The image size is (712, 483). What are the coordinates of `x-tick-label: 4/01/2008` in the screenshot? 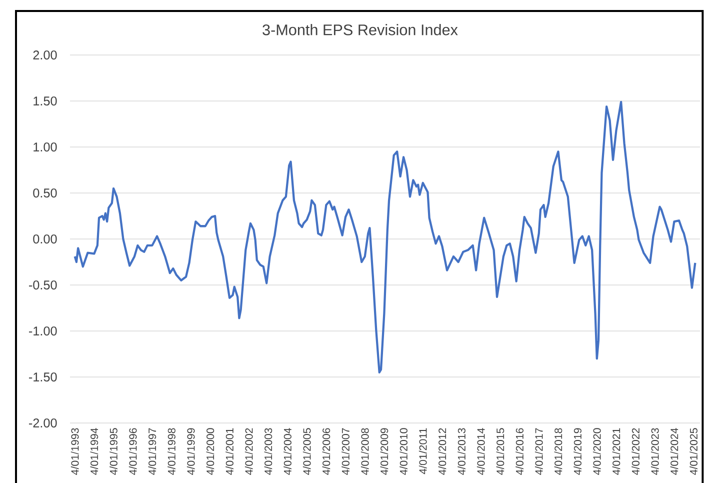 It's located at (364, 451).